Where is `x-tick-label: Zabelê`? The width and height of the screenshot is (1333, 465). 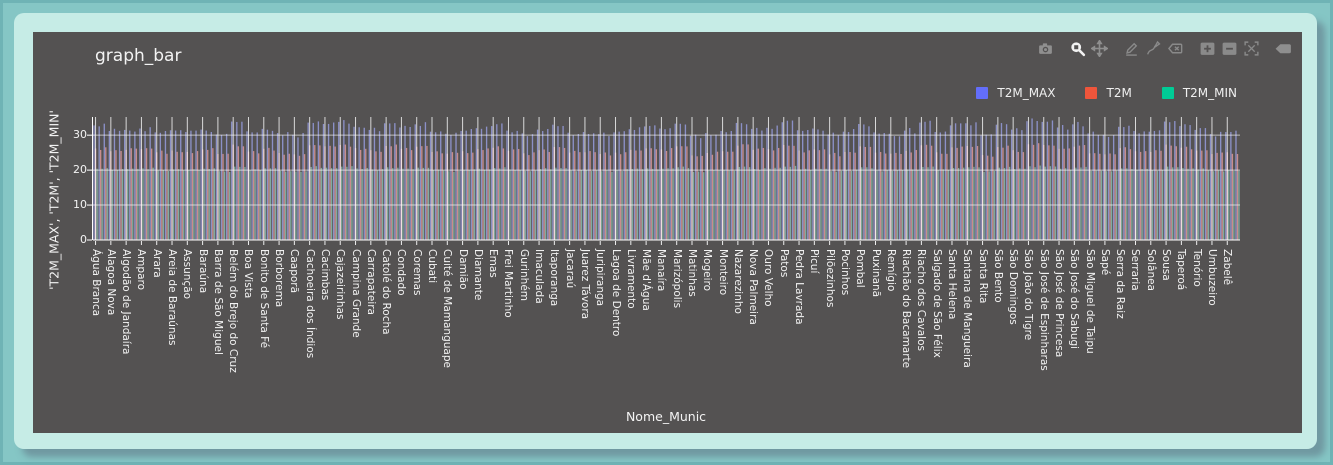
x-tick-label: Zabelê is located at coordinates (1227, 267).